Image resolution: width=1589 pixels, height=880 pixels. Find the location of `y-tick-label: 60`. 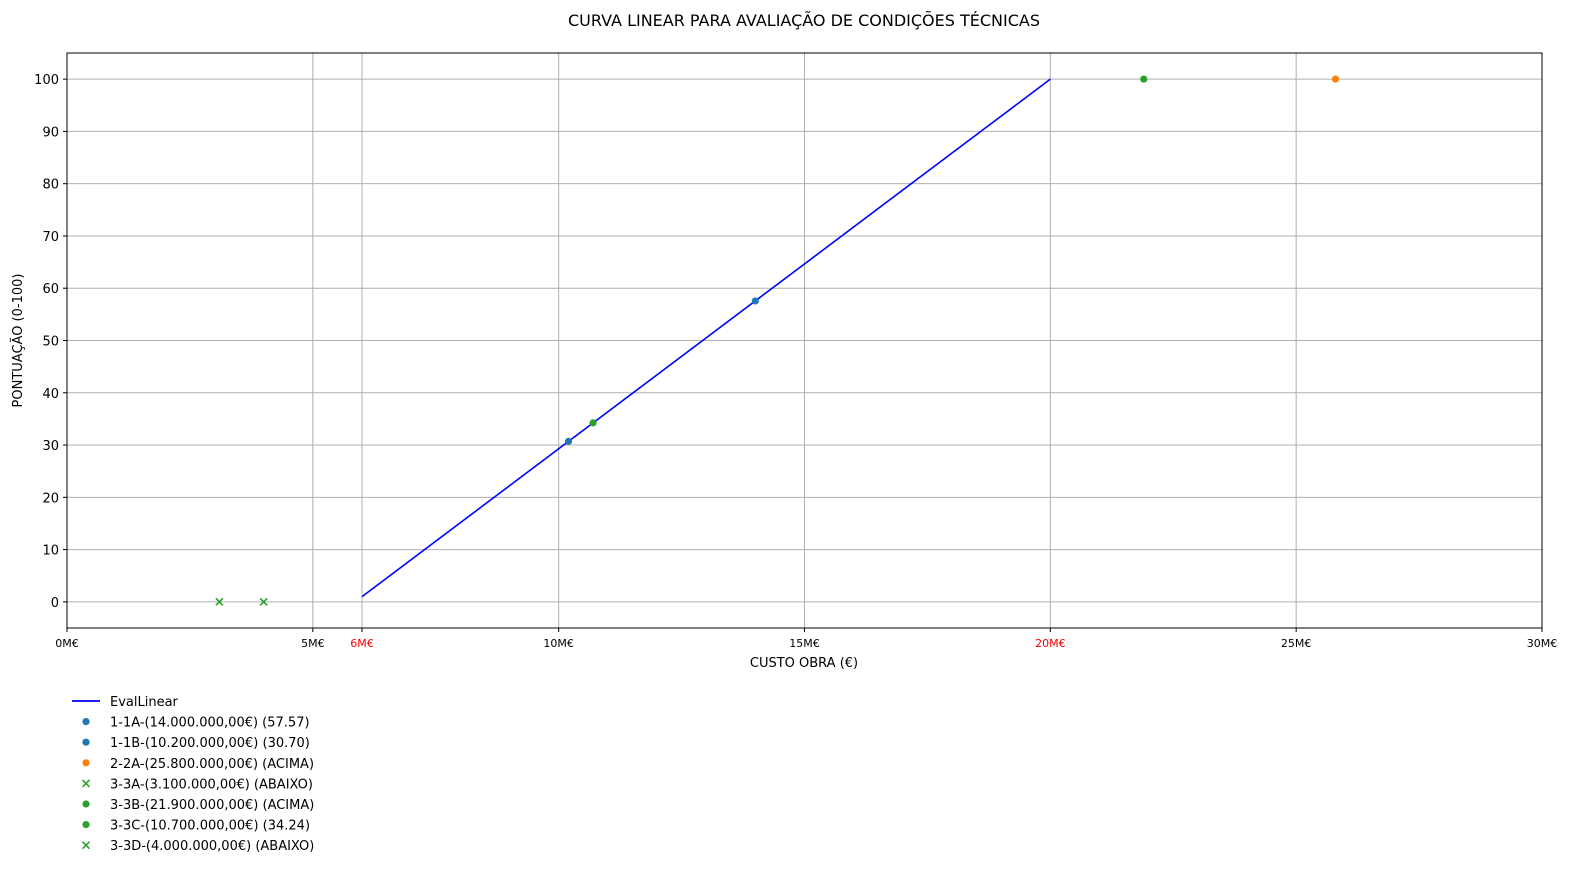

y-tick-label: 60 is located at coordinates (50, 289).